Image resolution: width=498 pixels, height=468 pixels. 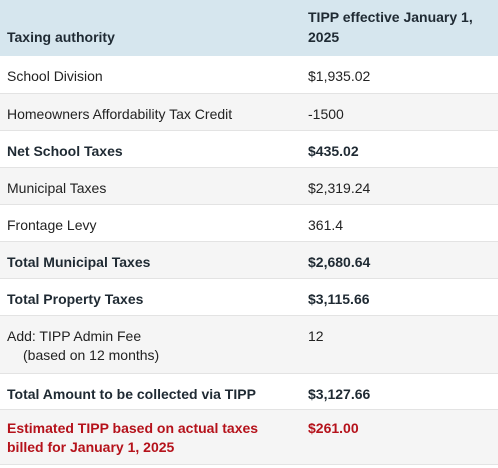 I want to click on table-row: Municipal Taxes $2,319.24, so click(x=249, y=186).